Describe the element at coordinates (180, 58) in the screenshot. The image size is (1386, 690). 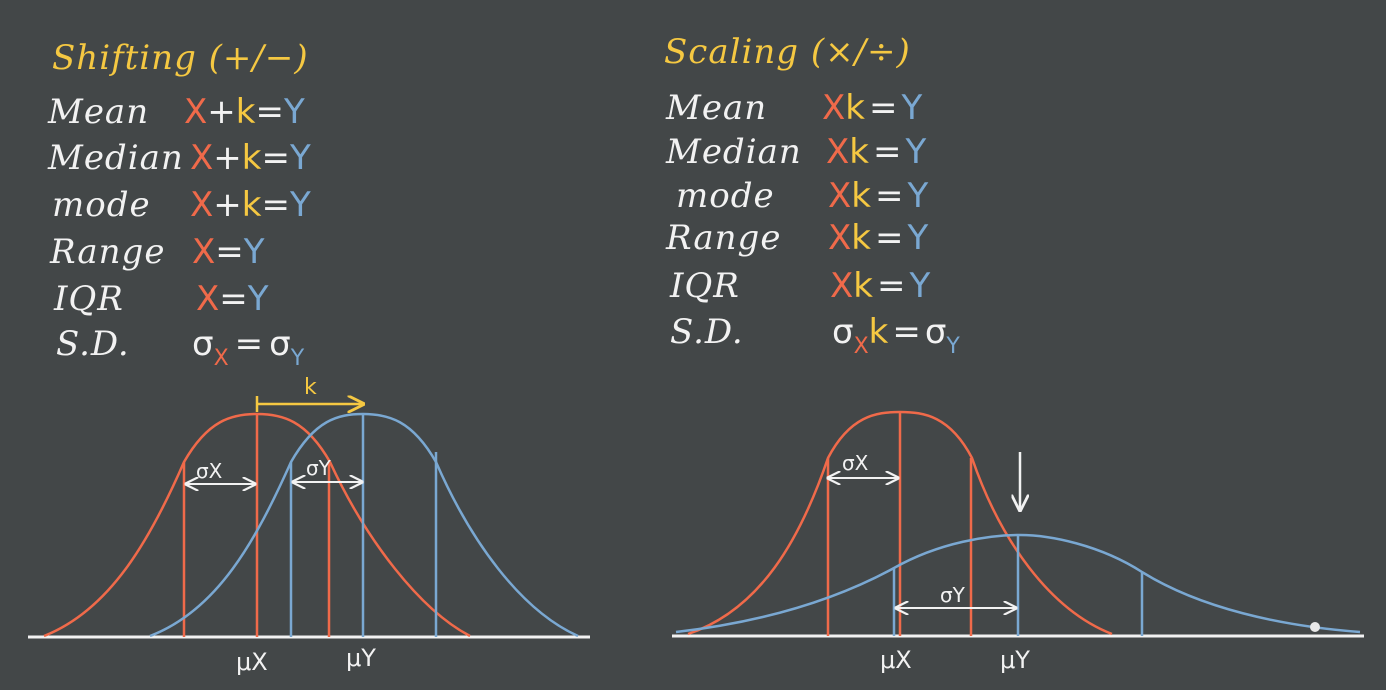
I see `shifting-title: Shifting (+/−)` at that location.